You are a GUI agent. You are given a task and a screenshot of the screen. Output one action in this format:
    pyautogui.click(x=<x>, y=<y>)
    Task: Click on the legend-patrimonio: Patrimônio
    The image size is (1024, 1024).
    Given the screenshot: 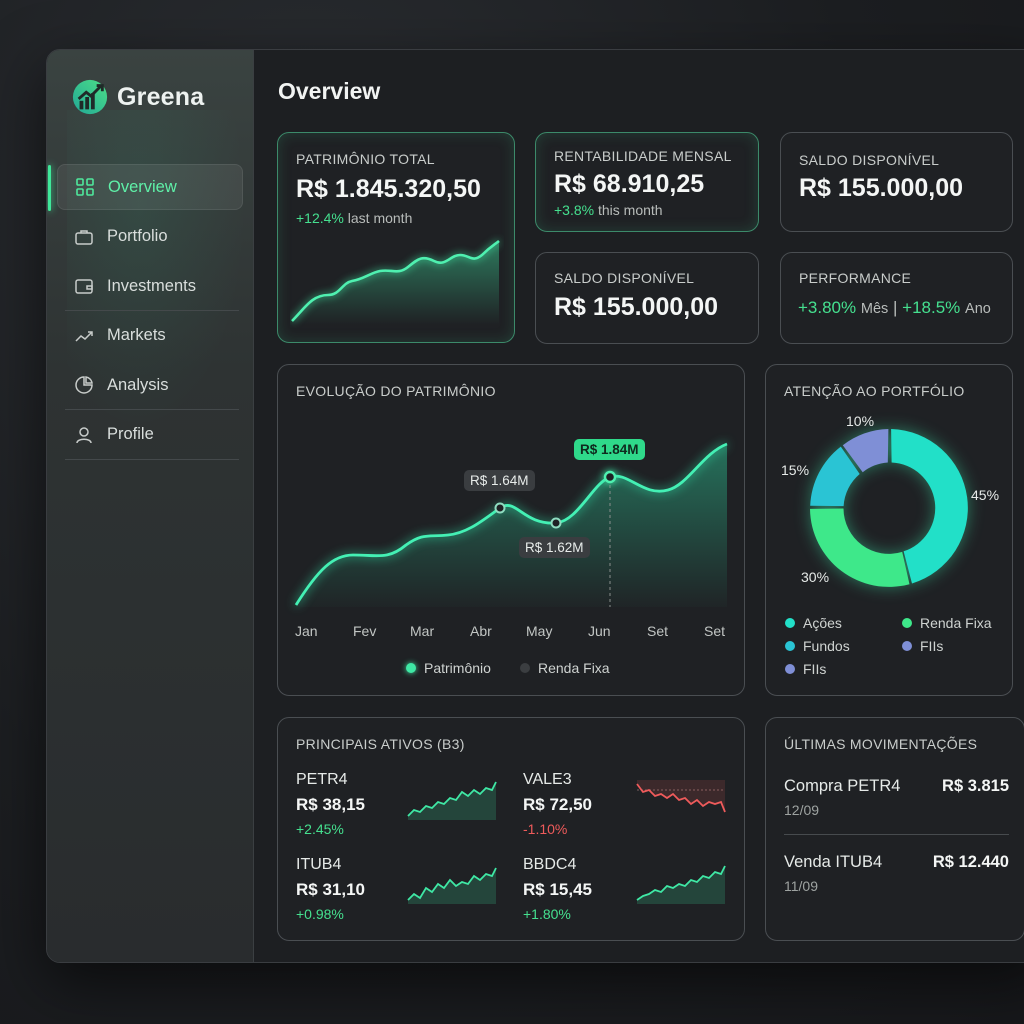 What is the action you would take?
    pyautogui.click(x=448, y=668)
    